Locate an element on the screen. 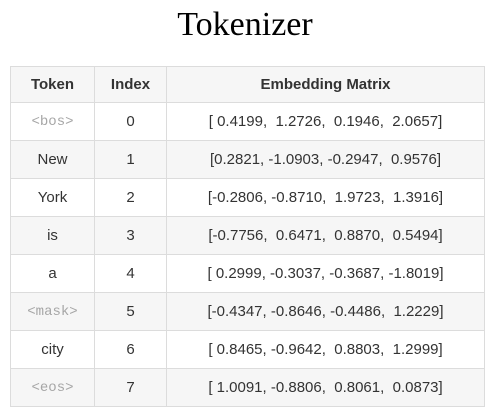 This screenshot has height=418, width=490. table-row: is 3 [-0.7756, 0.6471, 0.8870, 0.5494] is located at coordinates (247, 235).